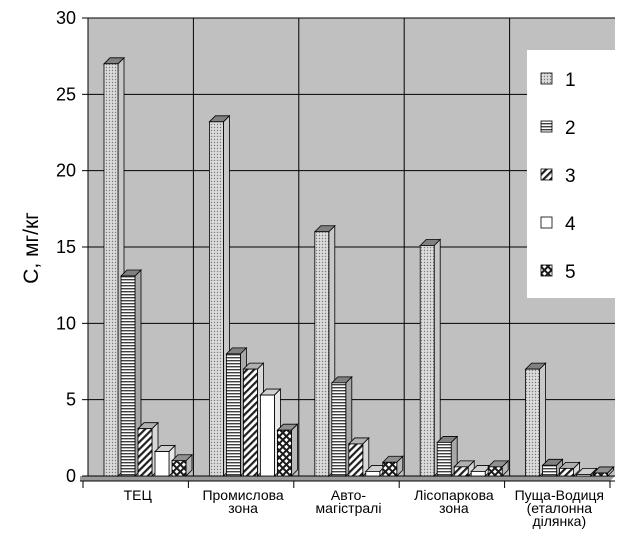 This screenshot has width=621, height=534. What do you see at coordinates (559, 495) in the screenshot?
I see `x-tick-label: Пуща-Водиця` at bounding box center [559, 495].